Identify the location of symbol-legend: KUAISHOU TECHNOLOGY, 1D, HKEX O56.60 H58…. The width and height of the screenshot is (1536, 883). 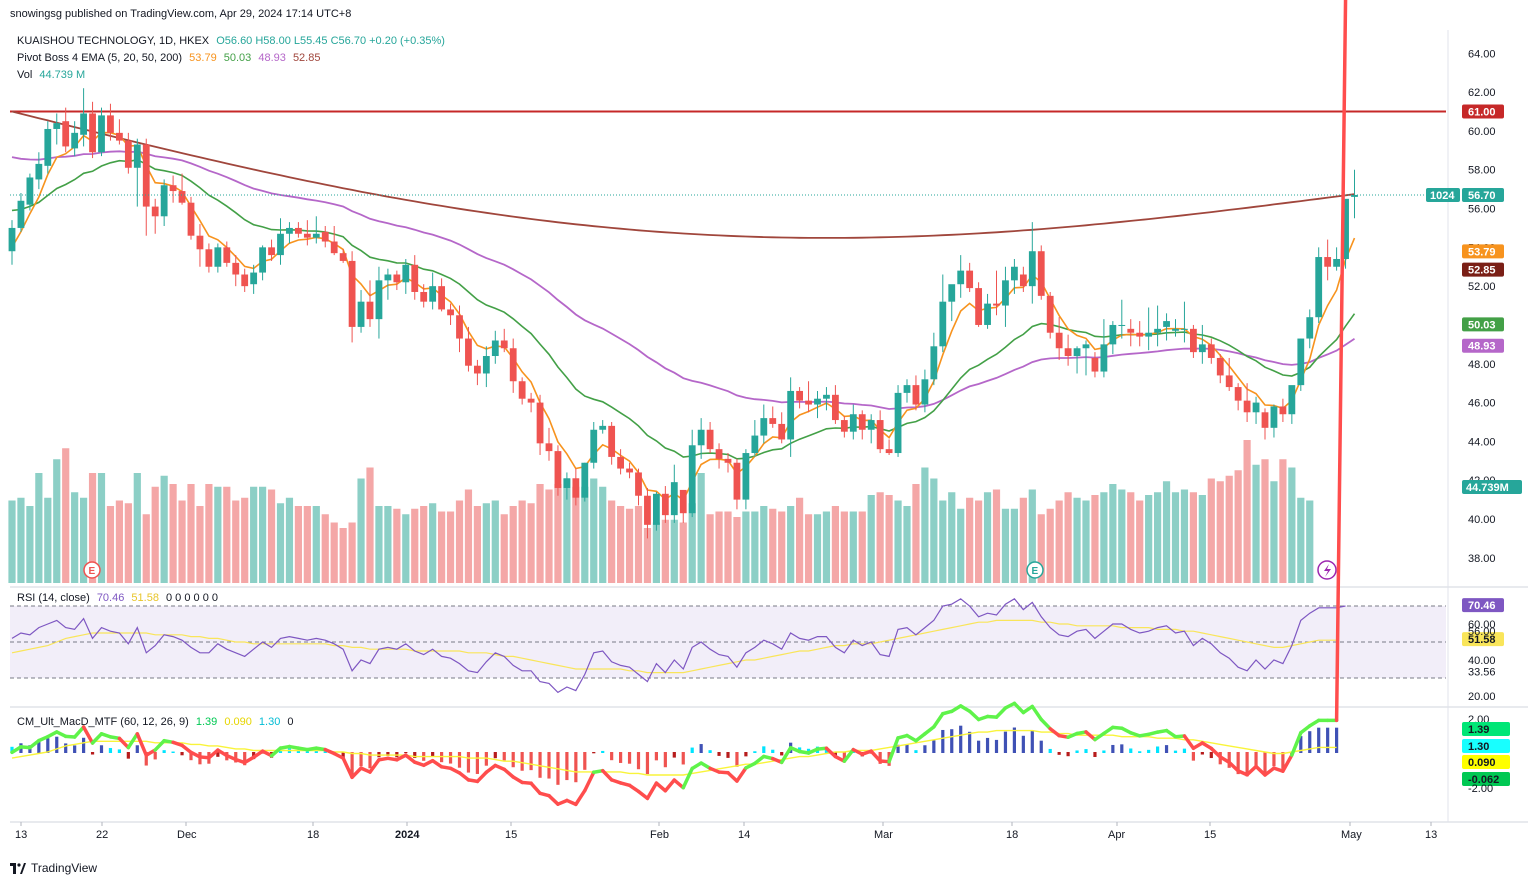
(233, 41).